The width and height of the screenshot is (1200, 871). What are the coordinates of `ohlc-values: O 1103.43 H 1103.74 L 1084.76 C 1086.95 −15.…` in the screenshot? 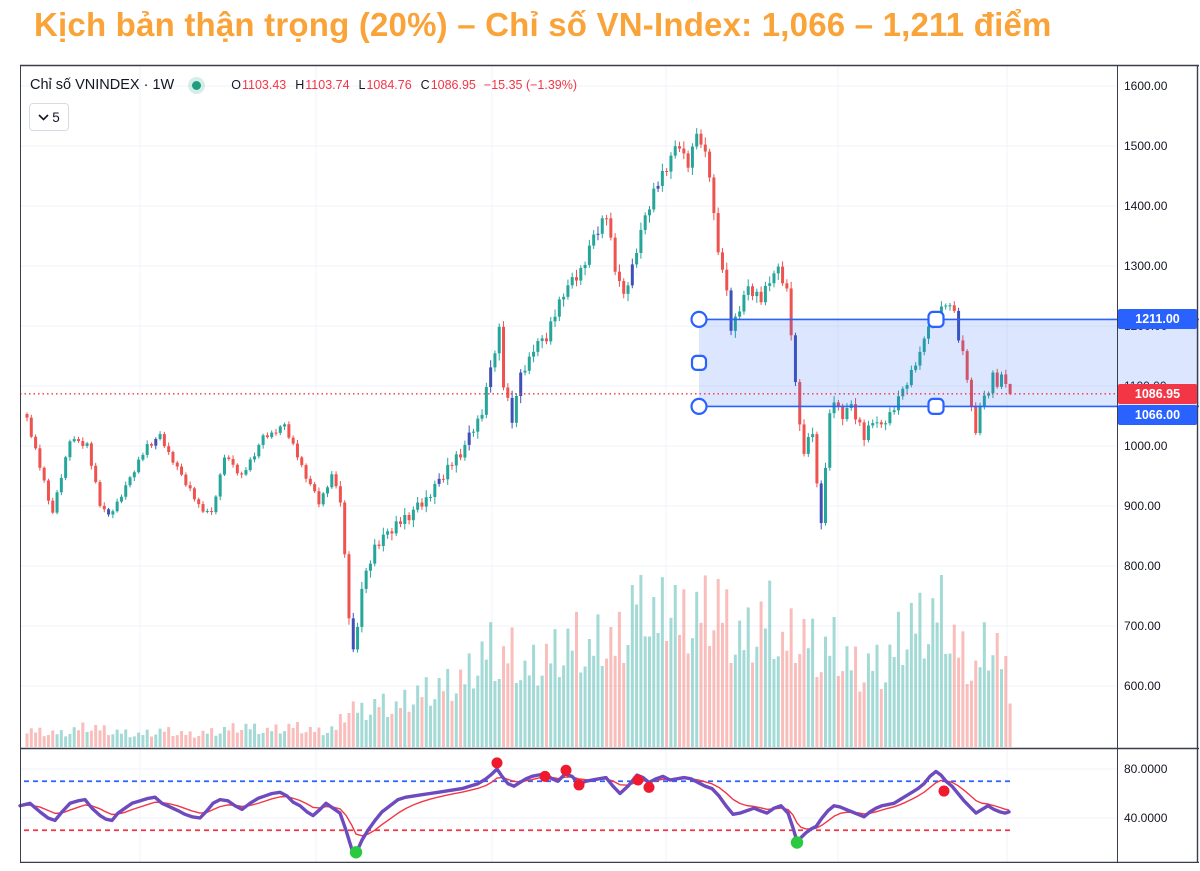 It's located at (404, 85).